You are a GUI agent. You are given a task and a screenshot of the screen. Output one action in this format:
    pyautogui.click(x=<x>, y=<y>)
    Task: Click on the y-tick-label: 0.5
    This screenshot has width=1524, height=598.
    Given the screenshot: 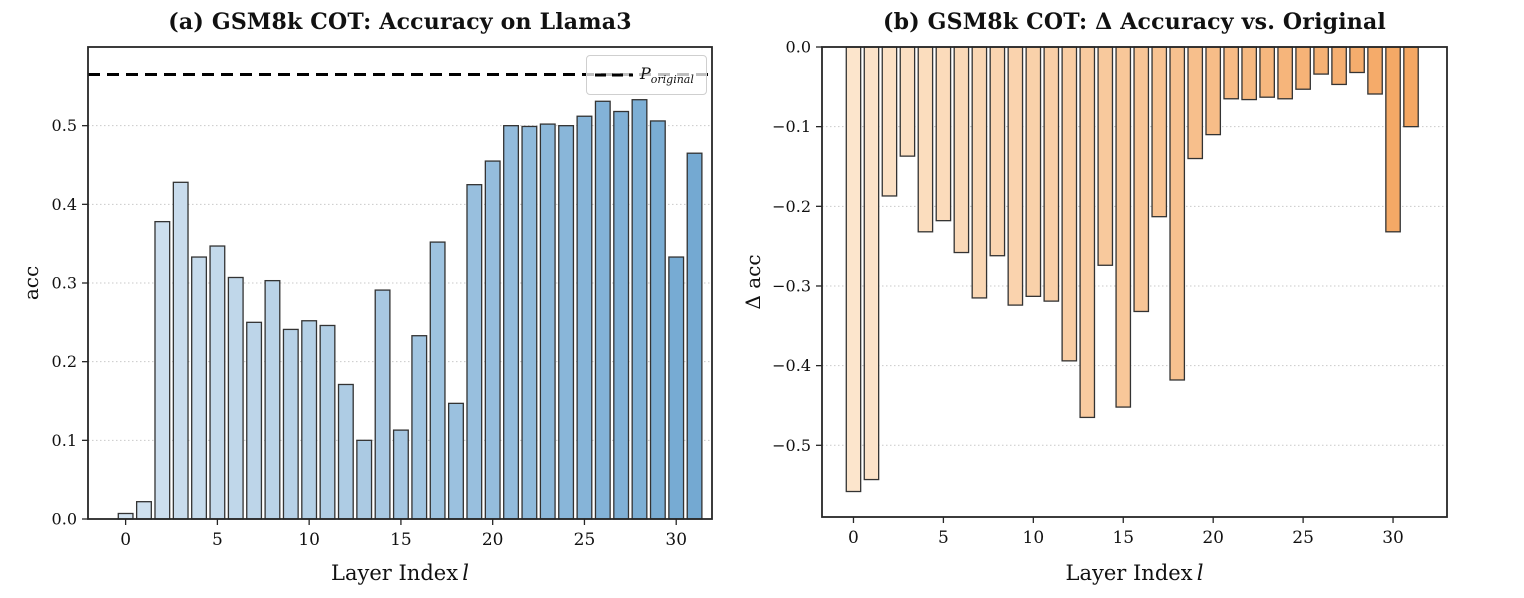 What is the action you would take?
    pyautogui.click(x=64, y=125)
    